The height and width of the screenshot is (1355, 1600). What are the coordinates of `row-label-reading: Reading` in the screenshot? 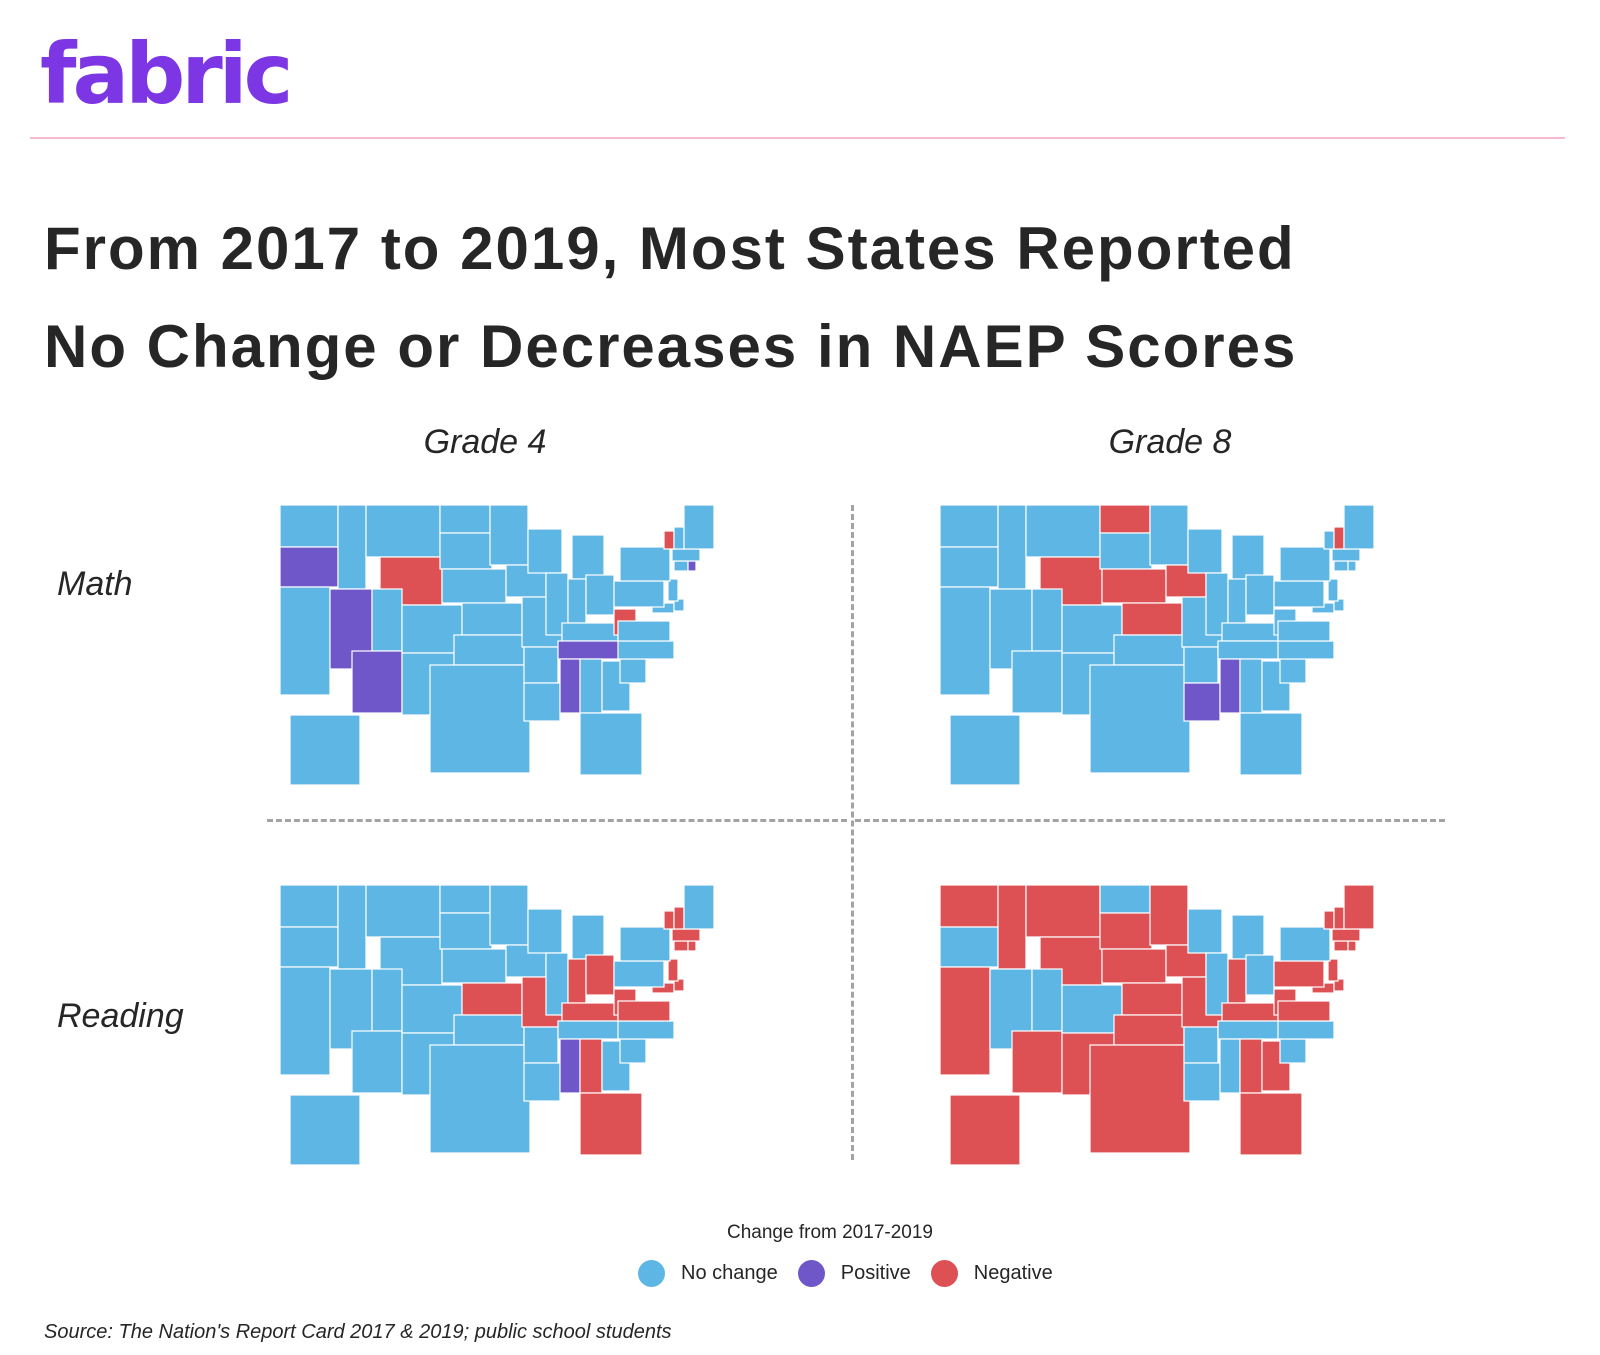 It's located at (120, 1016).